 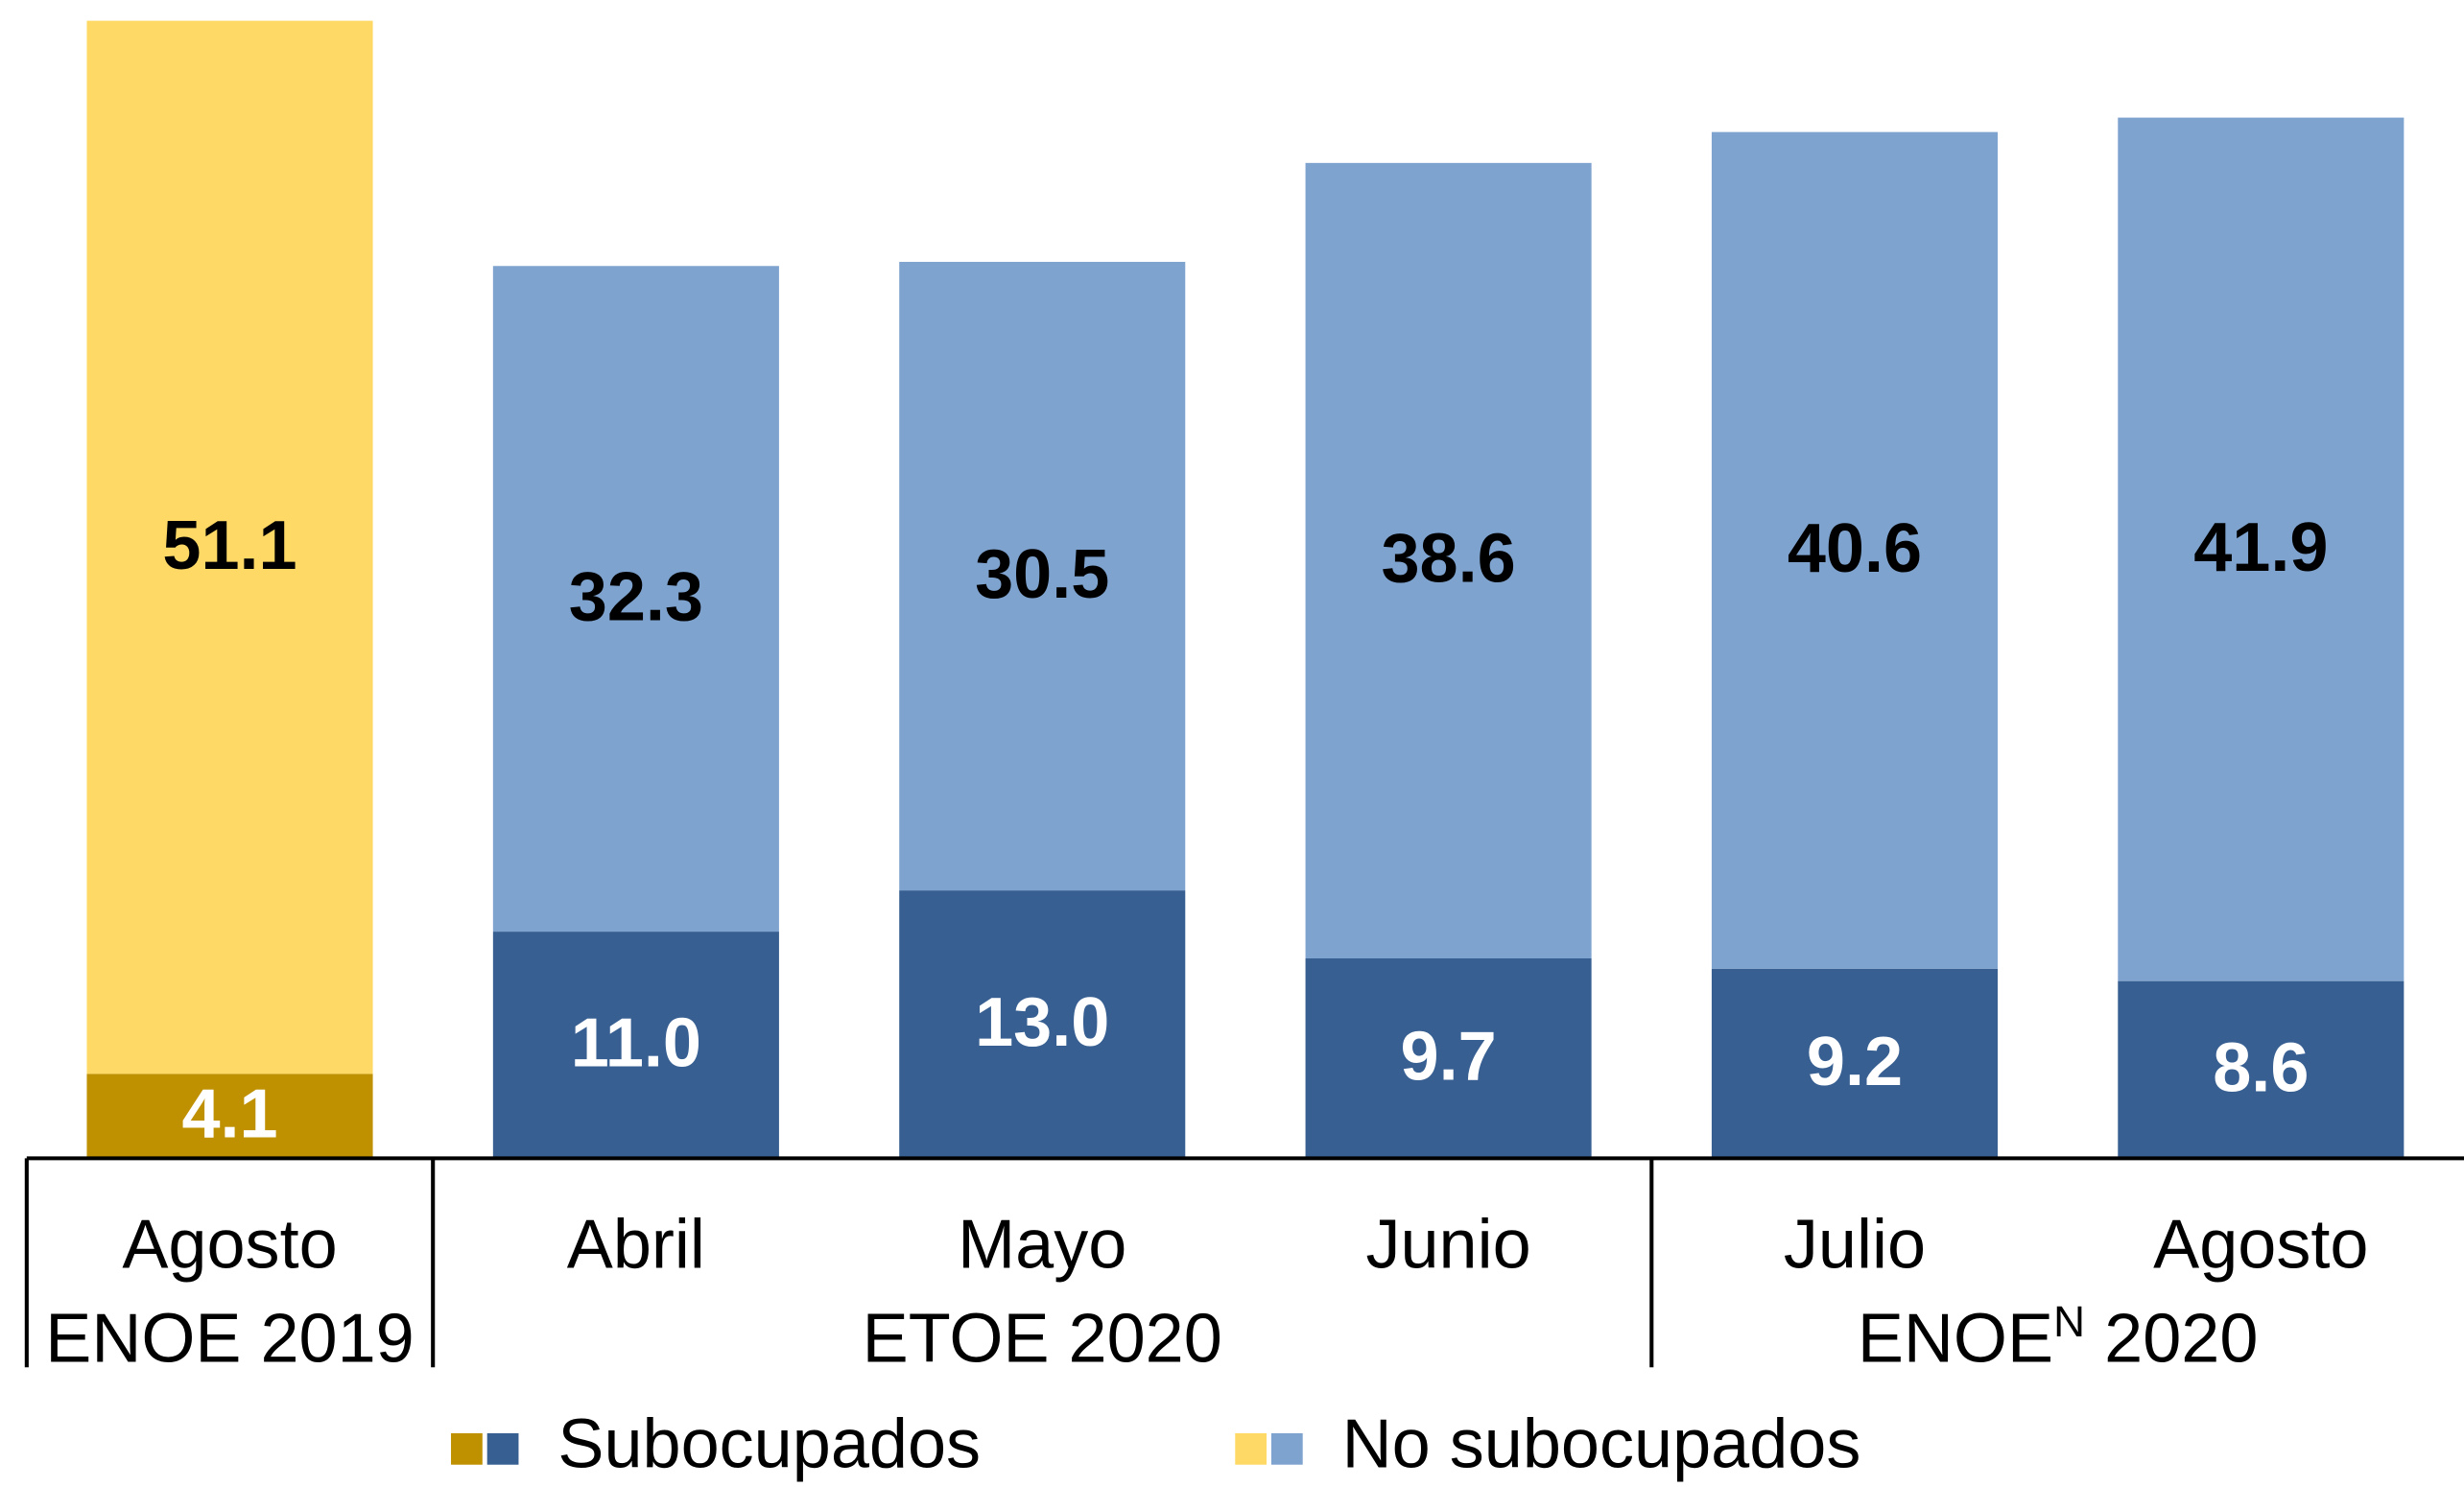 I want to click on group-label-text: ENOE 2019, so click(x=229, y=1339).